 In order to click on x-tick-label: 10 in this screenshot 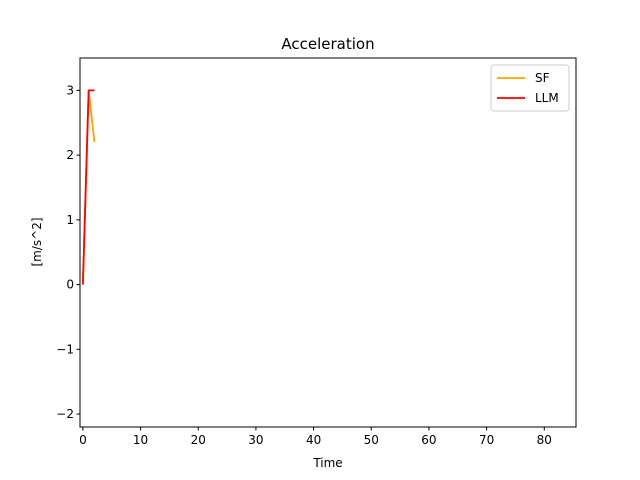, I will do `click(140, 440)`.